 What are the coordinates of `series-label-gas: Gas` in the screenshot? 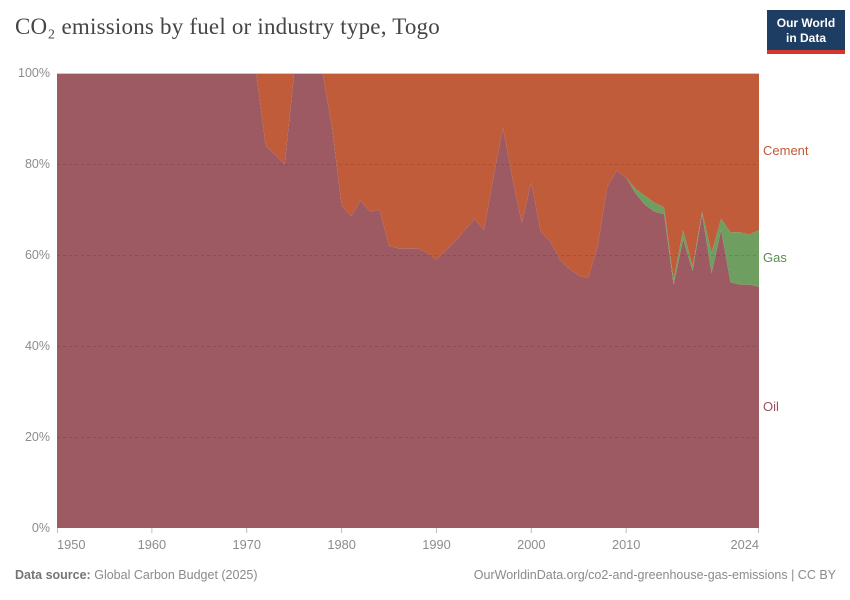 It's located at (775, 258).